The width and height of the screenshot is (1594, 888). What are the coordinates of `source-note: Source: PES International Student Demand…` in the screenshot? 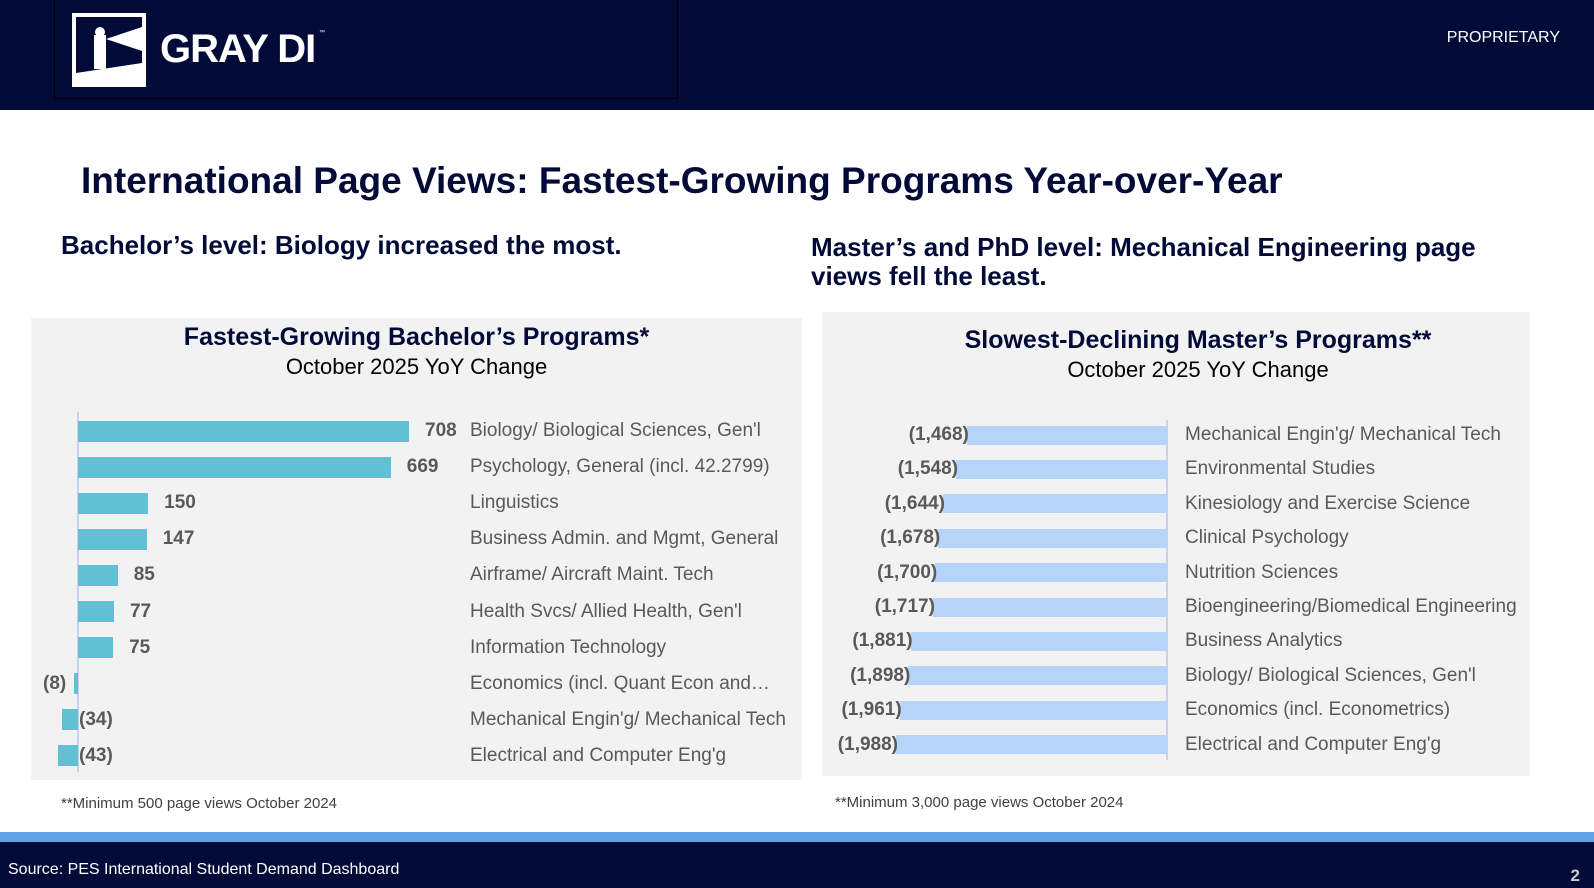 It's located at (204, 869).